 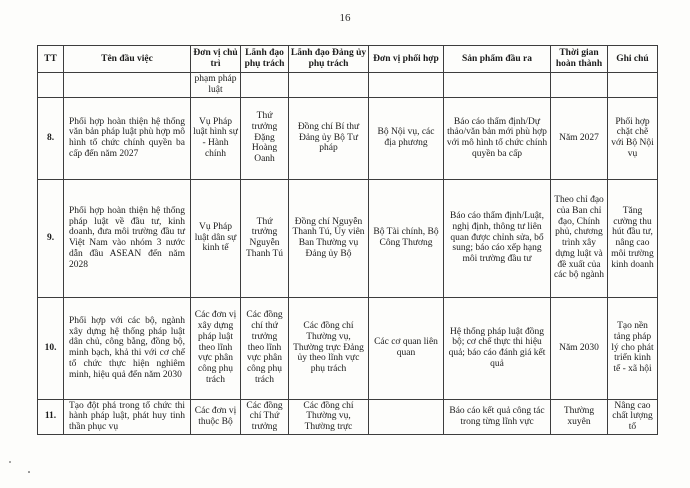 I want to click on cell-output, so click(x=497, y=85).